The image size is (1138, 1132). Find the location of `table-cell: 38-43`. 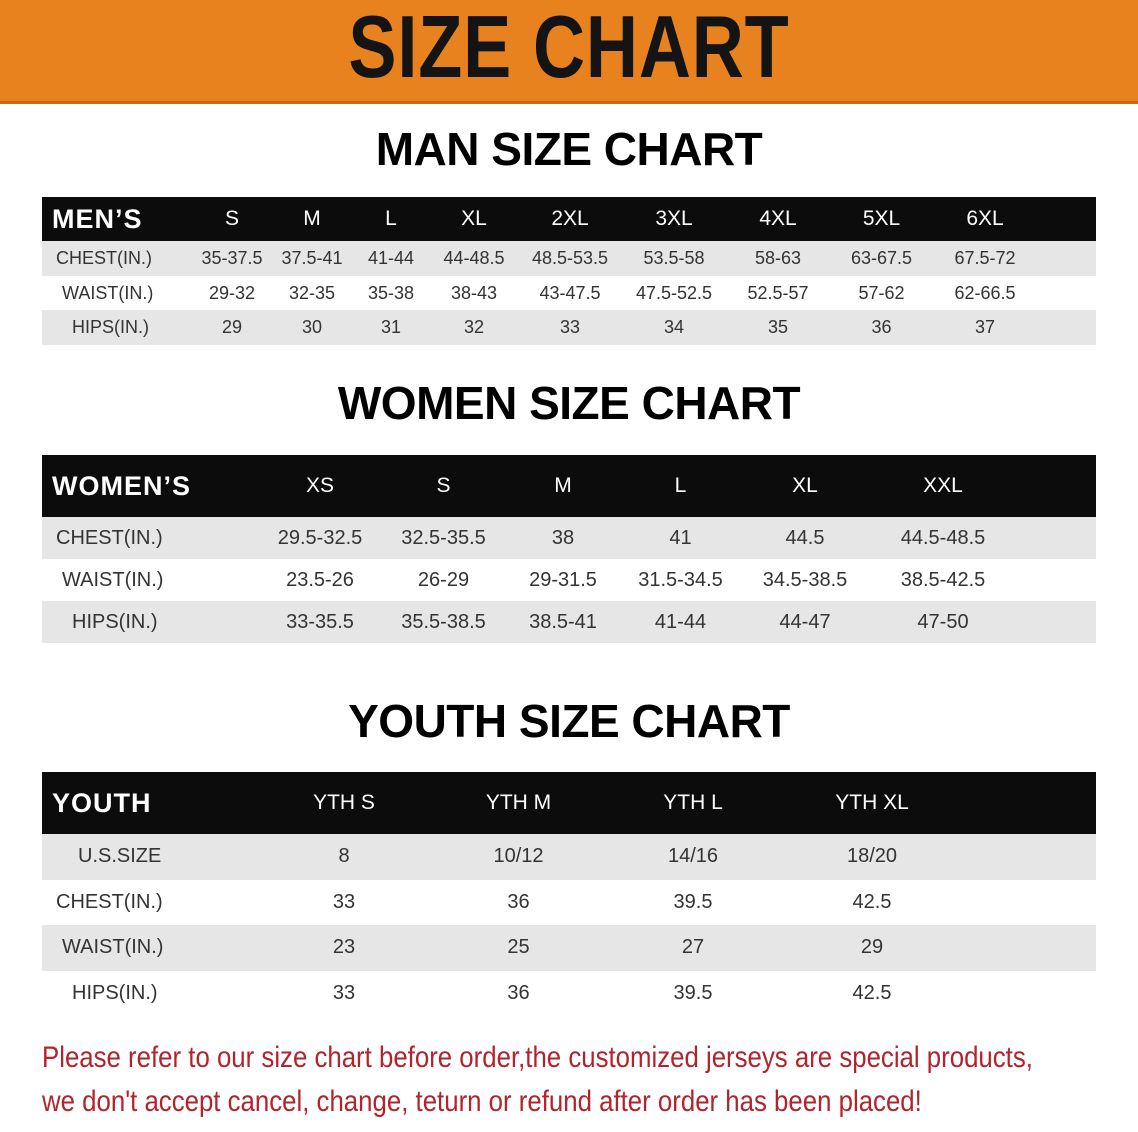

table-cell: 38-43 is located at coordinates (474, 292).